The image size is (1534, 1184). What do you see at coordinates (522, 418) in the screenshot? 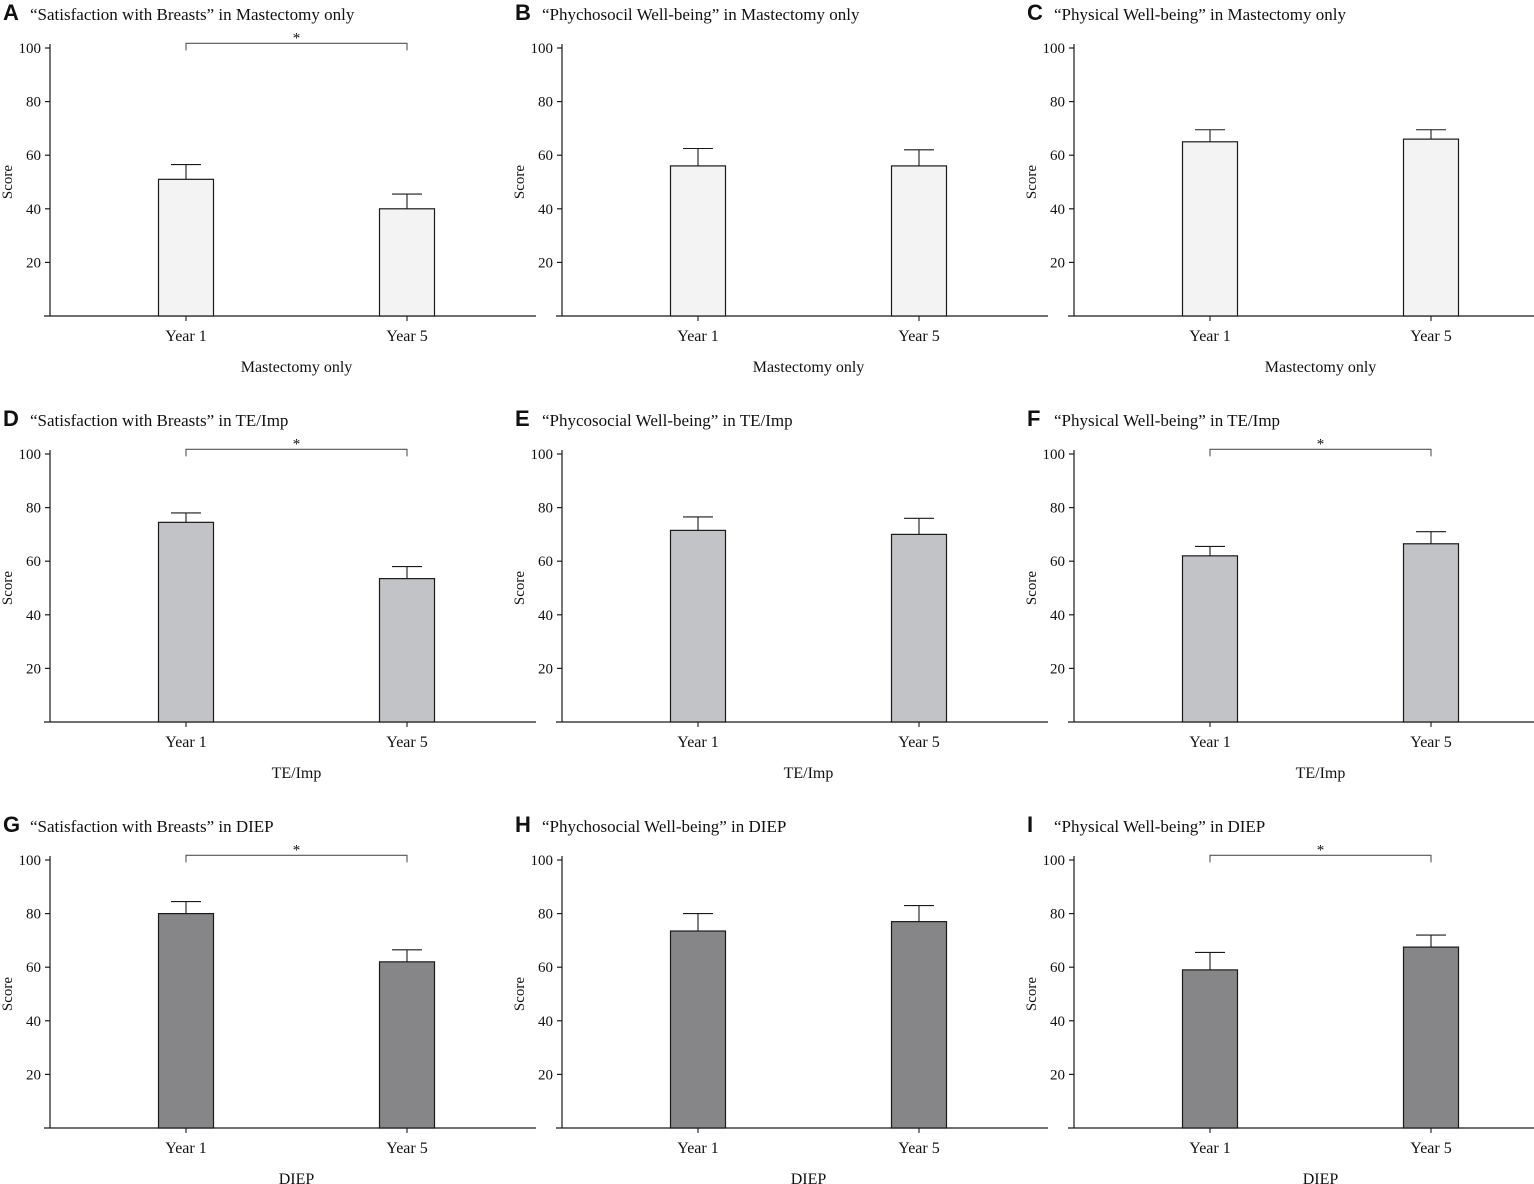
I see `panel-letter: E` at bounding box center [522, 418].